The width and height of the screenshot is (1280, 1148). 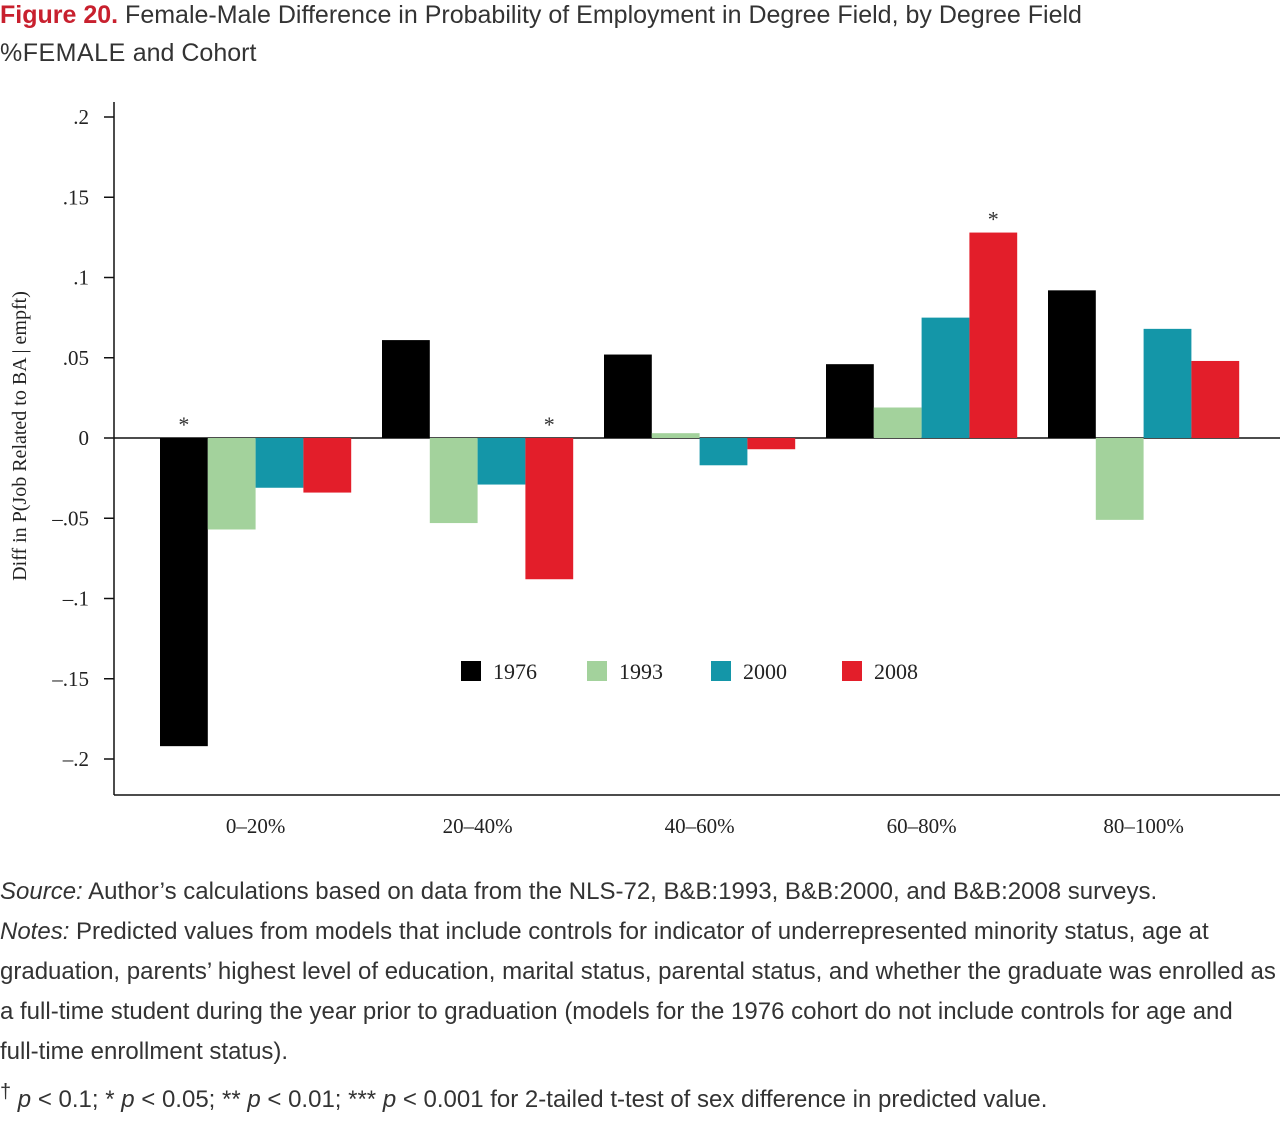 I want to click on y-tick-label: .05, so click(x=76, y=358).